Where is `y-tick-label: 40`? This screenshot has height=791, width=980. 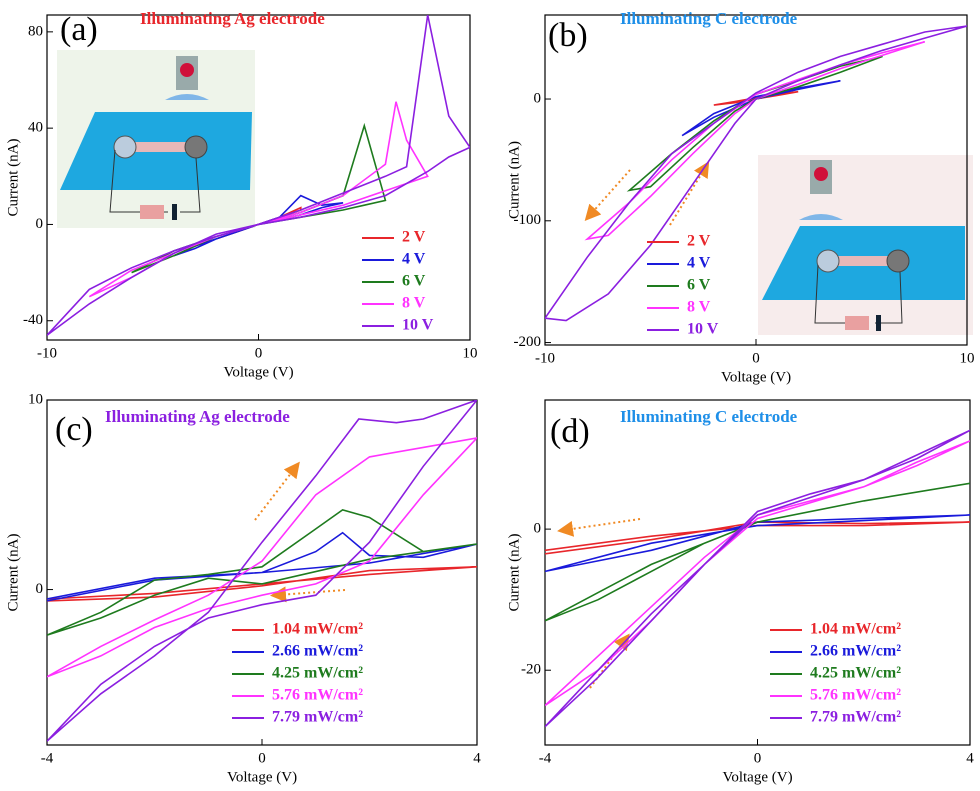 y-tick-label: 40 is located at coordinates (35, 128).